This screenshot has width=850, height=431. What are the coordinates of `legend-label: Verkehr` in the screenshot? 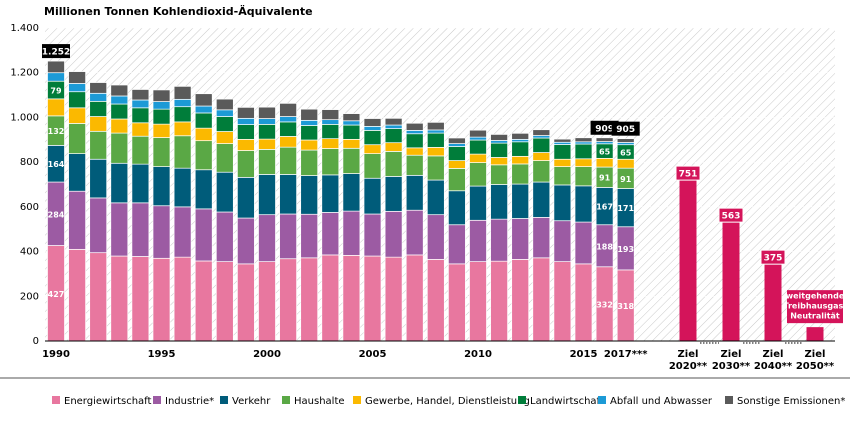 It's located at (251, 401).